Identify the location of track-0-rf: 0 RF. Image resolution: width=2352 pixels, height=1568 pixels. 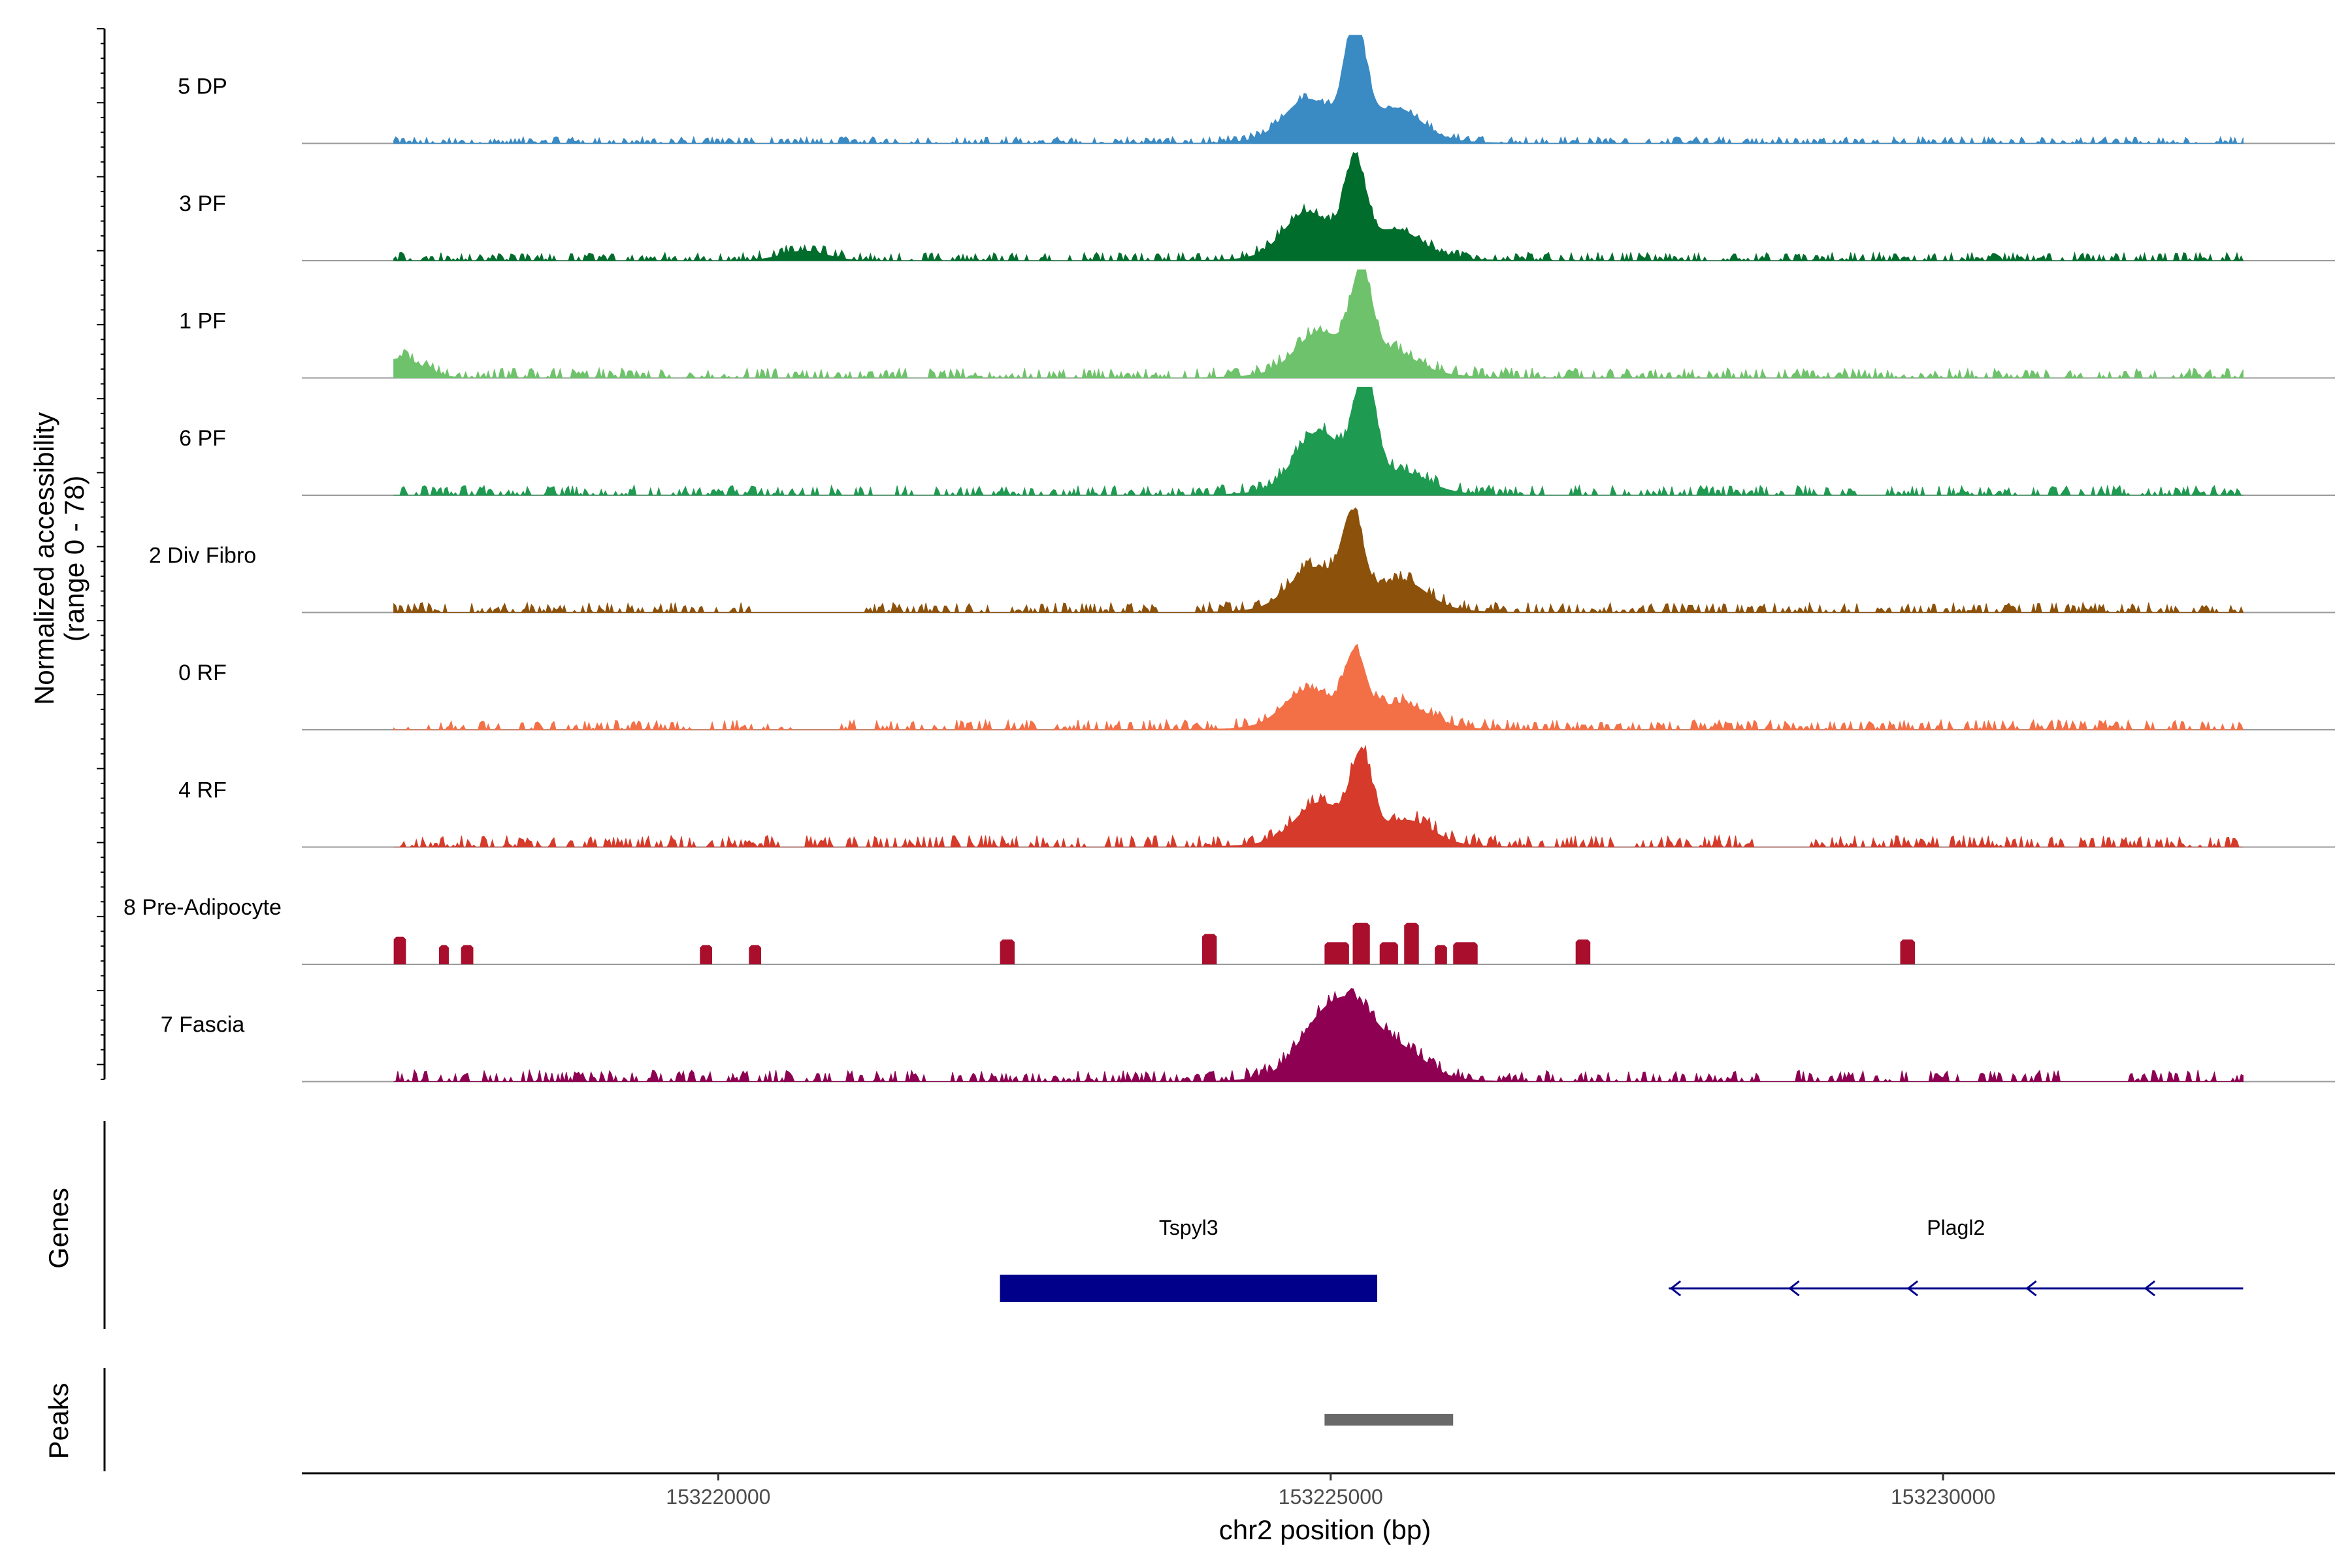
(1256, 687).